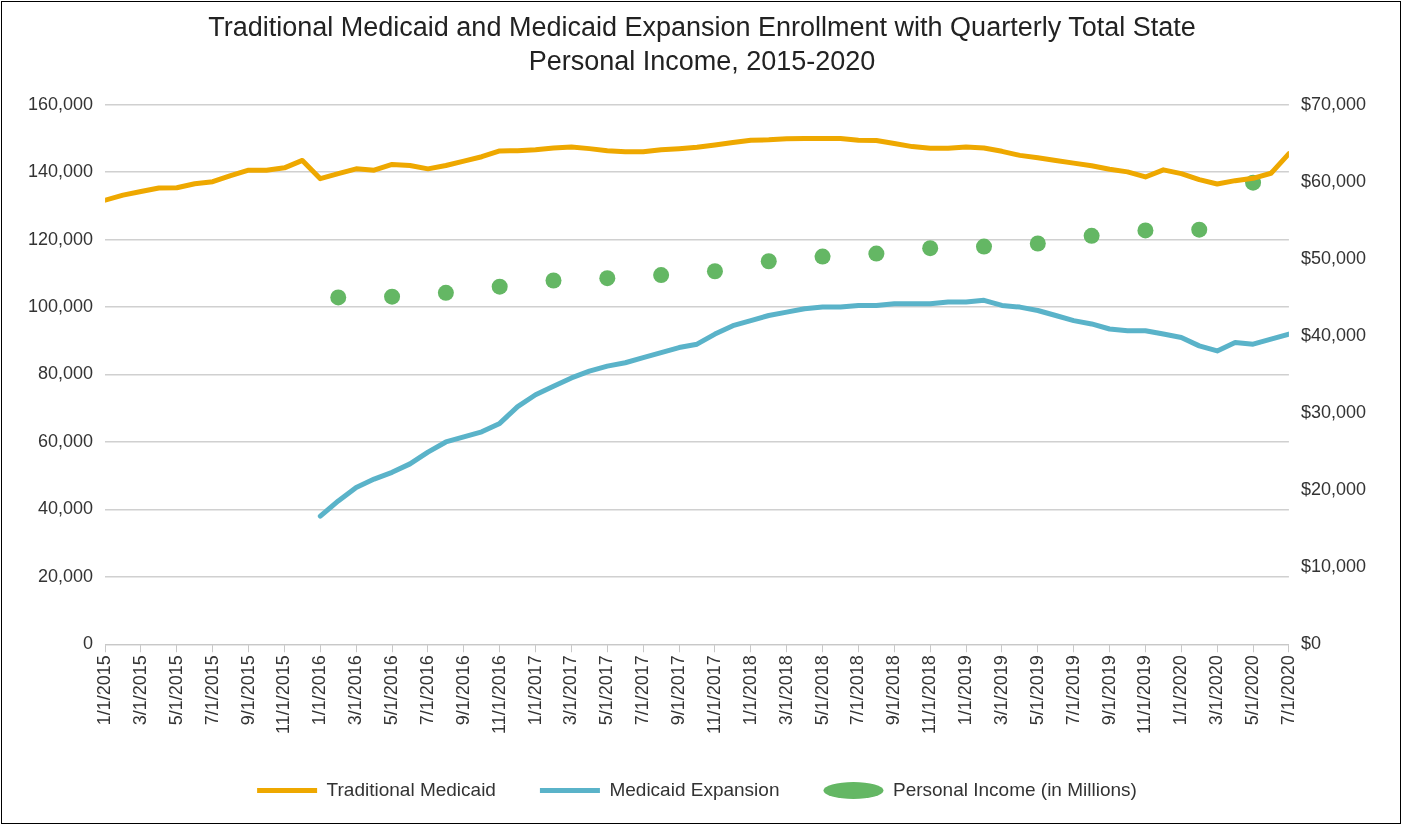 This screenshot has height=828, width=1405. Describe the element at coordinates (1014, 789) in the screenshot. I see `legend-label: Personal Income (in Millions)` at that location.